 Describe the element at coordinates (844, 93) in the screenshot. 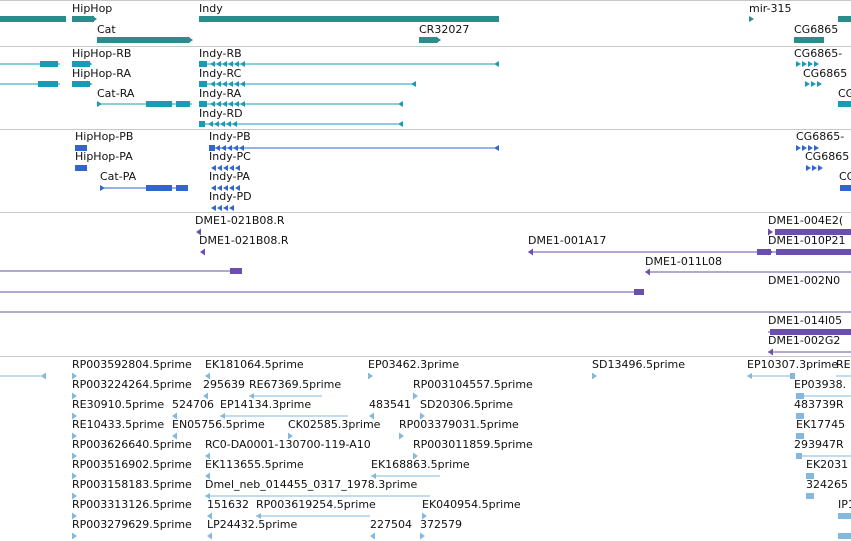

I see `transcript-label: CG` at that location.